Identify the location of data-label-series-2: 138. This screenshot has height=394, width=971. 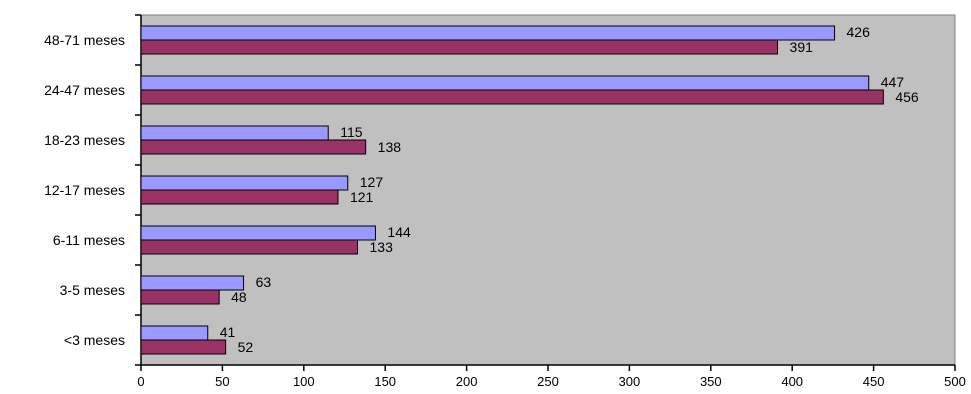
(390, 147).